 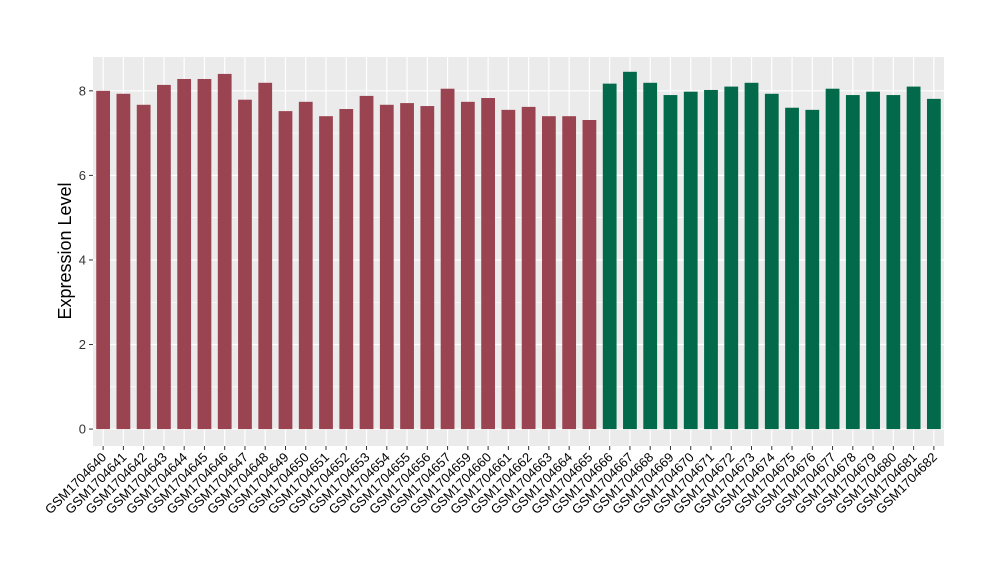 I want to click on bar-GSM1704646, so click(x=224, y=251).